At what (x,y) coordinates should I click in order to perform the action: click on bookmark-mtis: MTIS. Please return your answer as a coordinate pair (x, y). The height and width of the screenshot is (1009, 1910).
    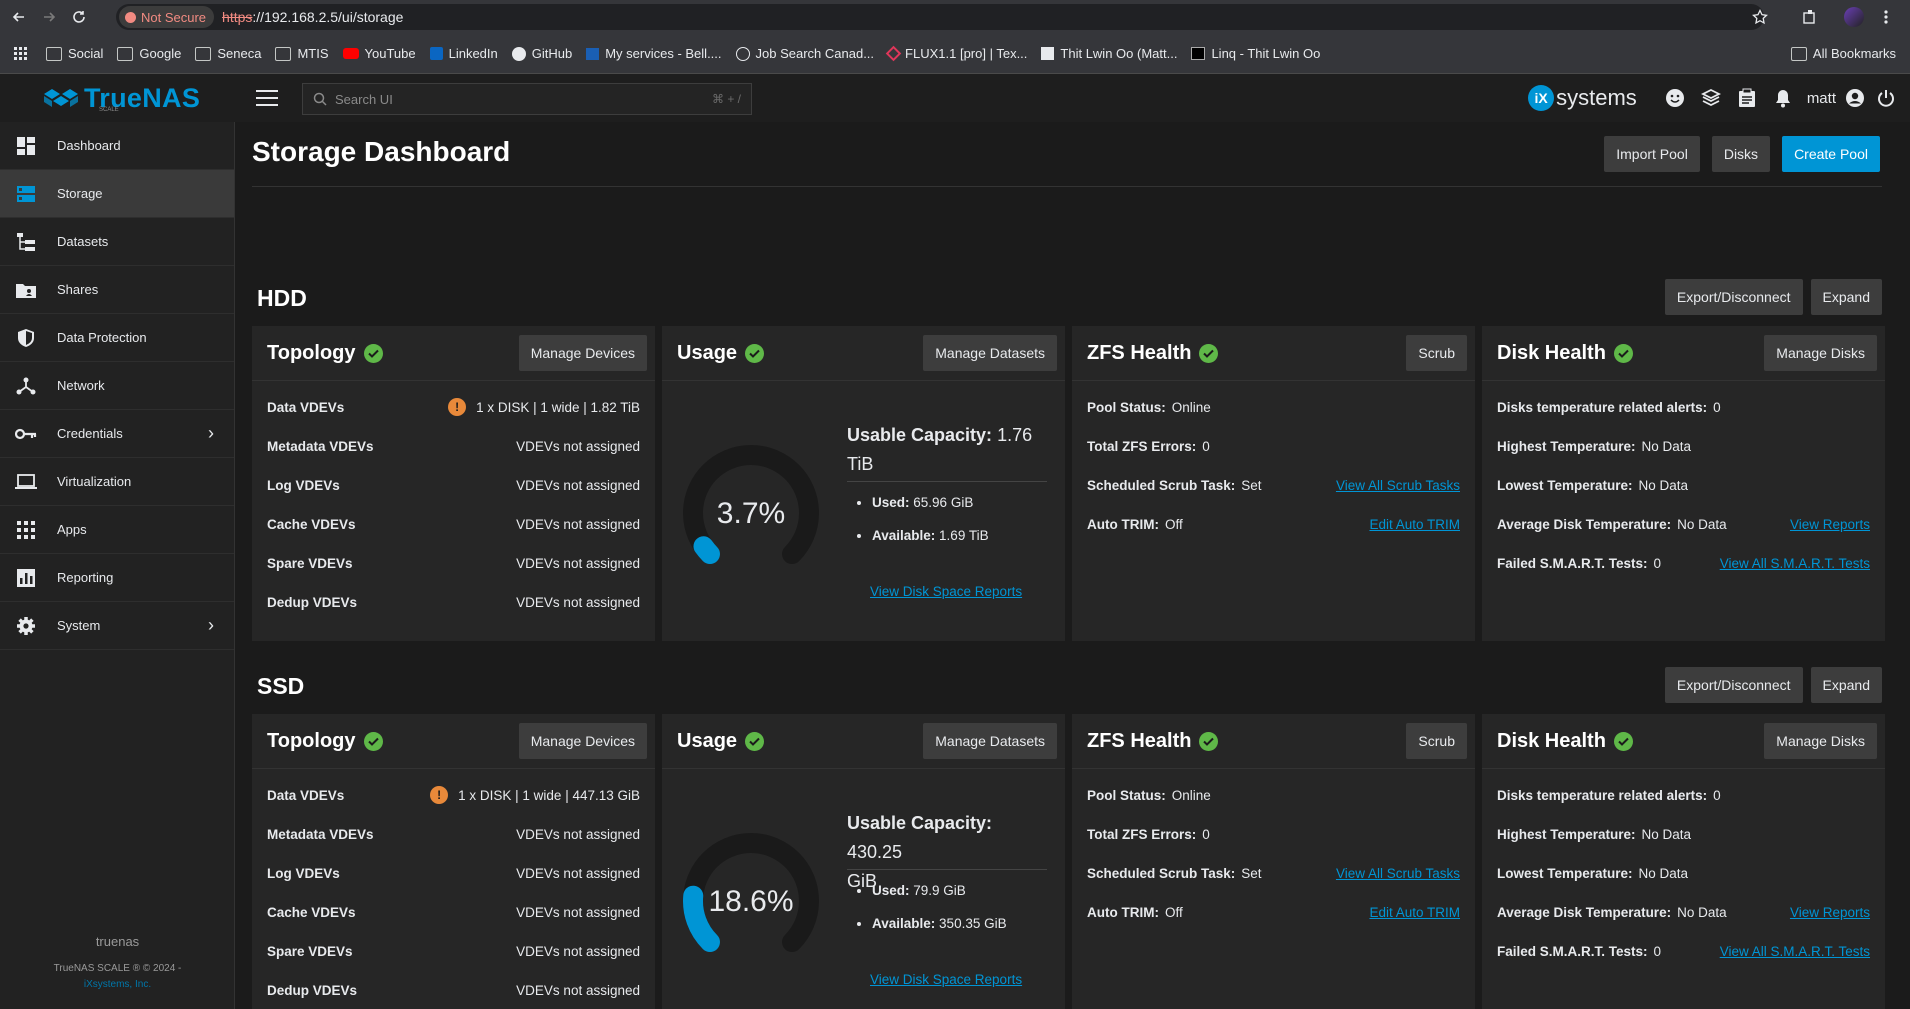
    Looking at the image, I should click on (302, 53).